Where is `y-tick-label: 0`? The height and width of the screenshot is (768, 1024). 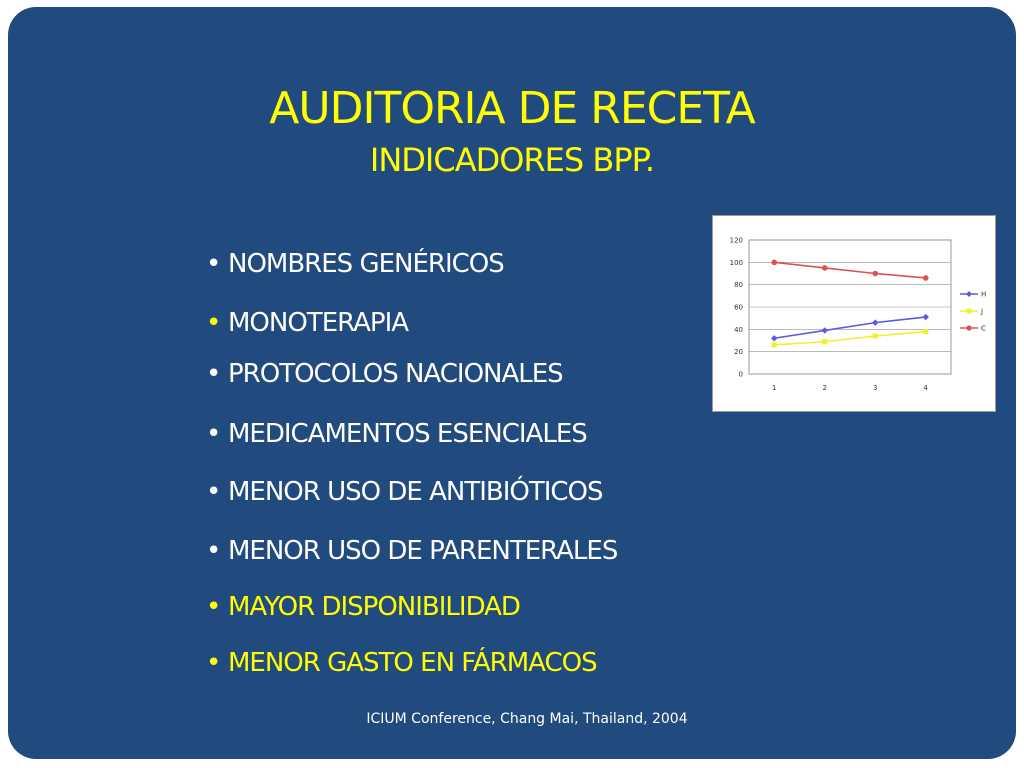 y-tick-label: 0 is located at coordinates (741, 375).